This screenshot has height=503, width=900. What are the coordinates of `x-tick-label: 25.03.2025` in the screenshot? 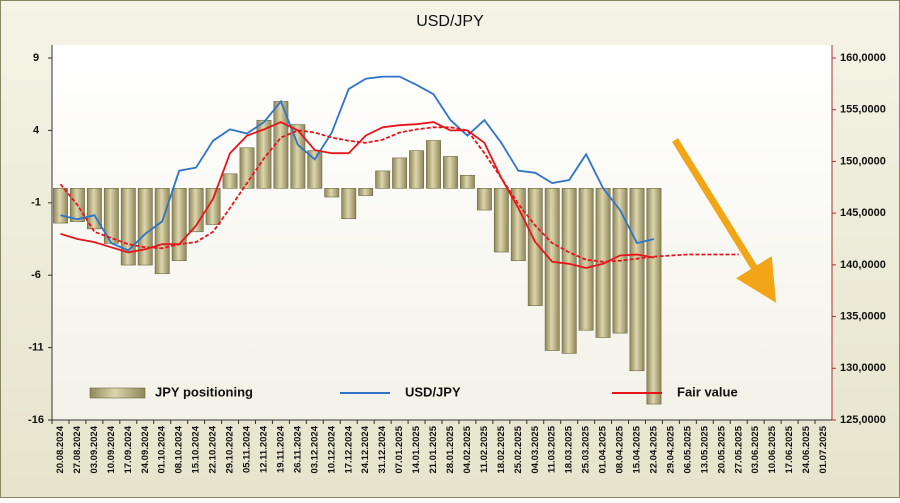 It's located at (586, 449).